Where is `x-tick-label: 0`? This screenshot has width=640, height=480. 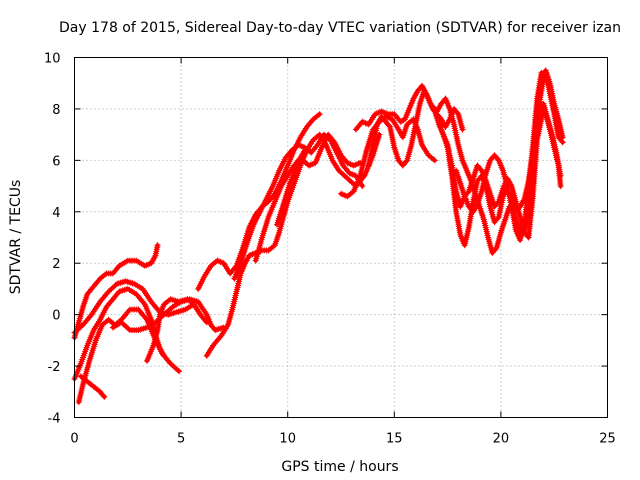 x-tick-label: 0 is located at coordinates (74, 439).